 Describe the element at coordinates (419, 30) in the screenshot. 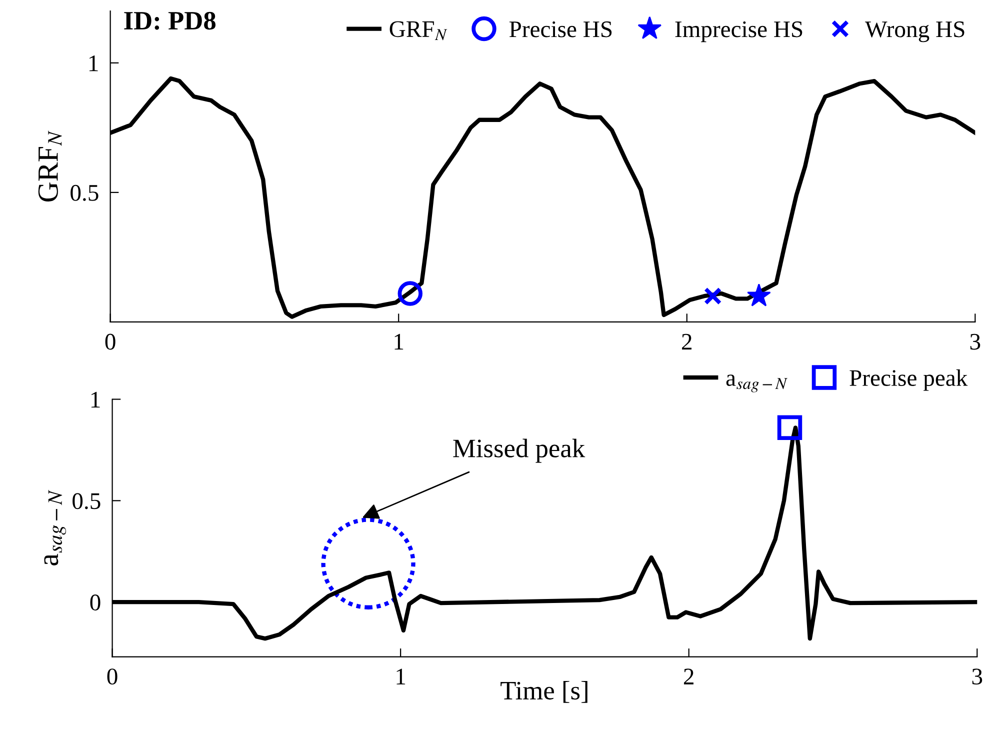

I see `legend-label: GRF$_{N}$` at that location.